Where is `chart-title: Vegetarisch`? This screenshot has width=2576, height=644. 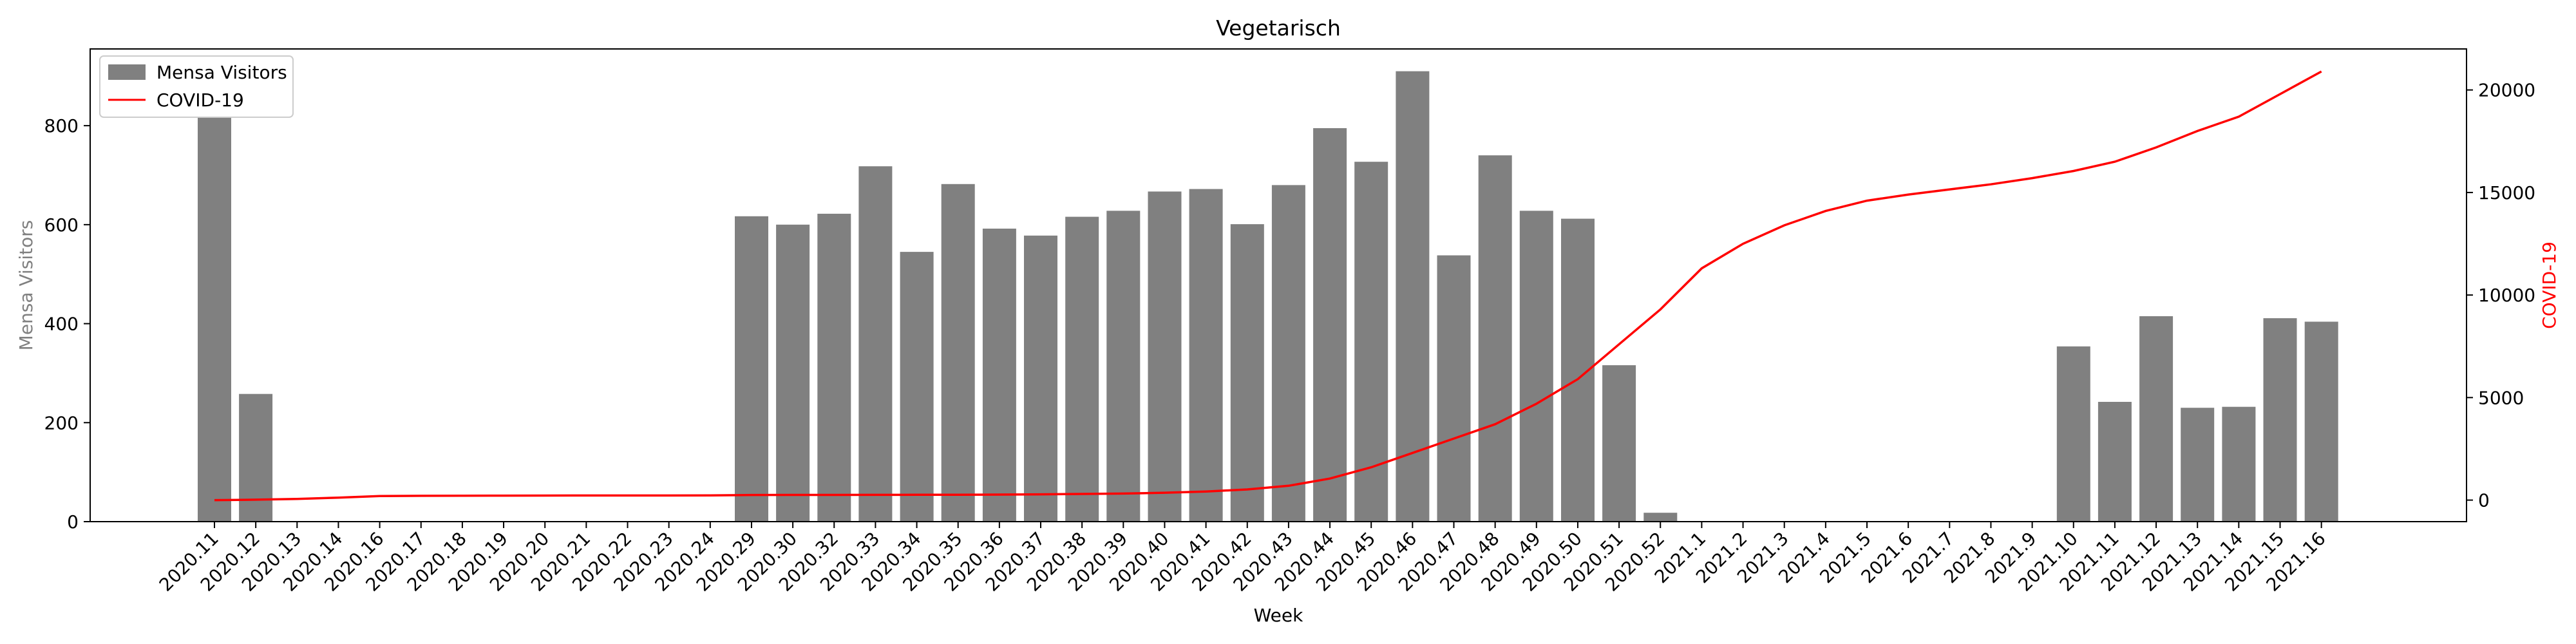
chart-title: Vegetarisch is located at coordinates (1278, 28).